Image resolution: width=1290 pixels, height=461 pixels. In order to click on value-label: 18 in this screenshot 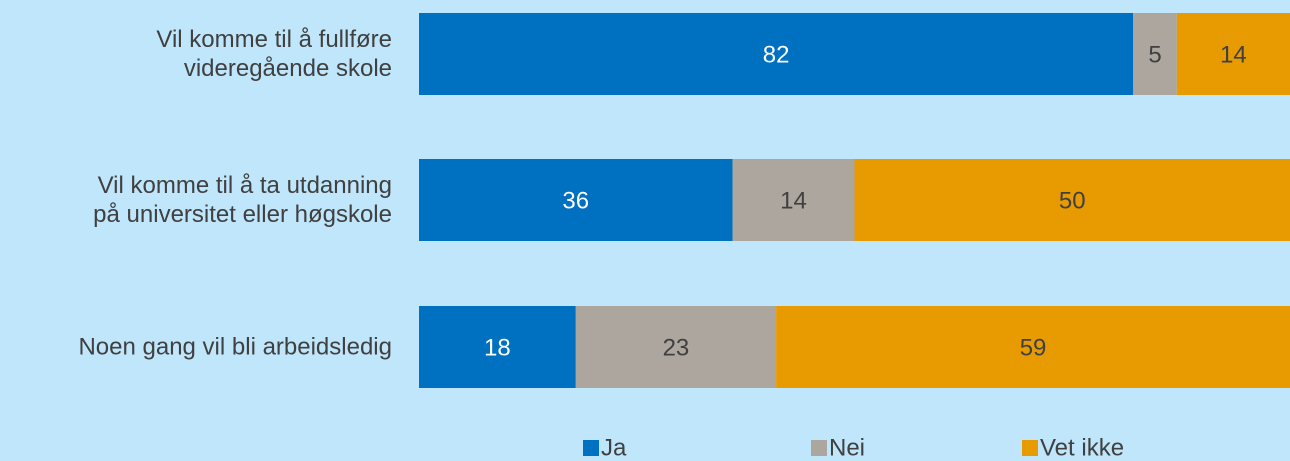, I will do `click(497, 347)`.